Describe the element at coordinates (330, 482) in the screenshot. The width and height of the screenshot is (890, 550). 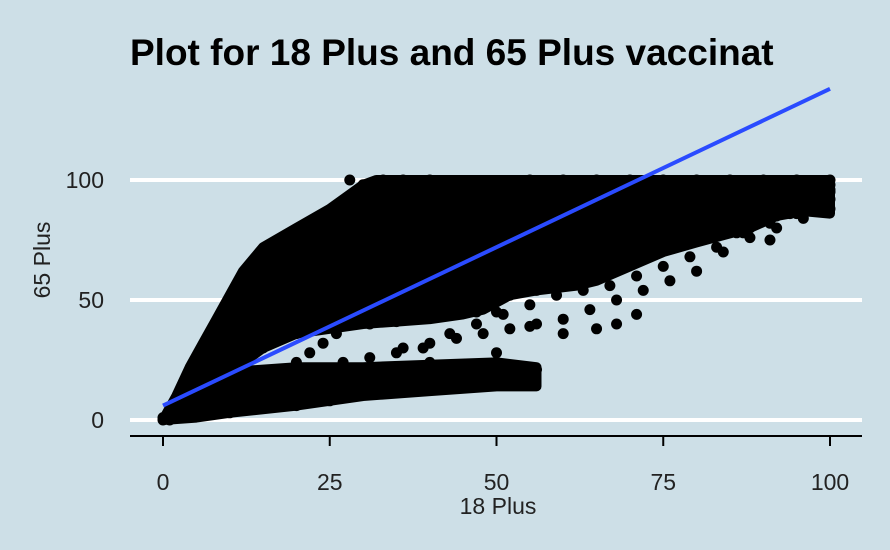
I see `x-tick-label: 25` at that location.